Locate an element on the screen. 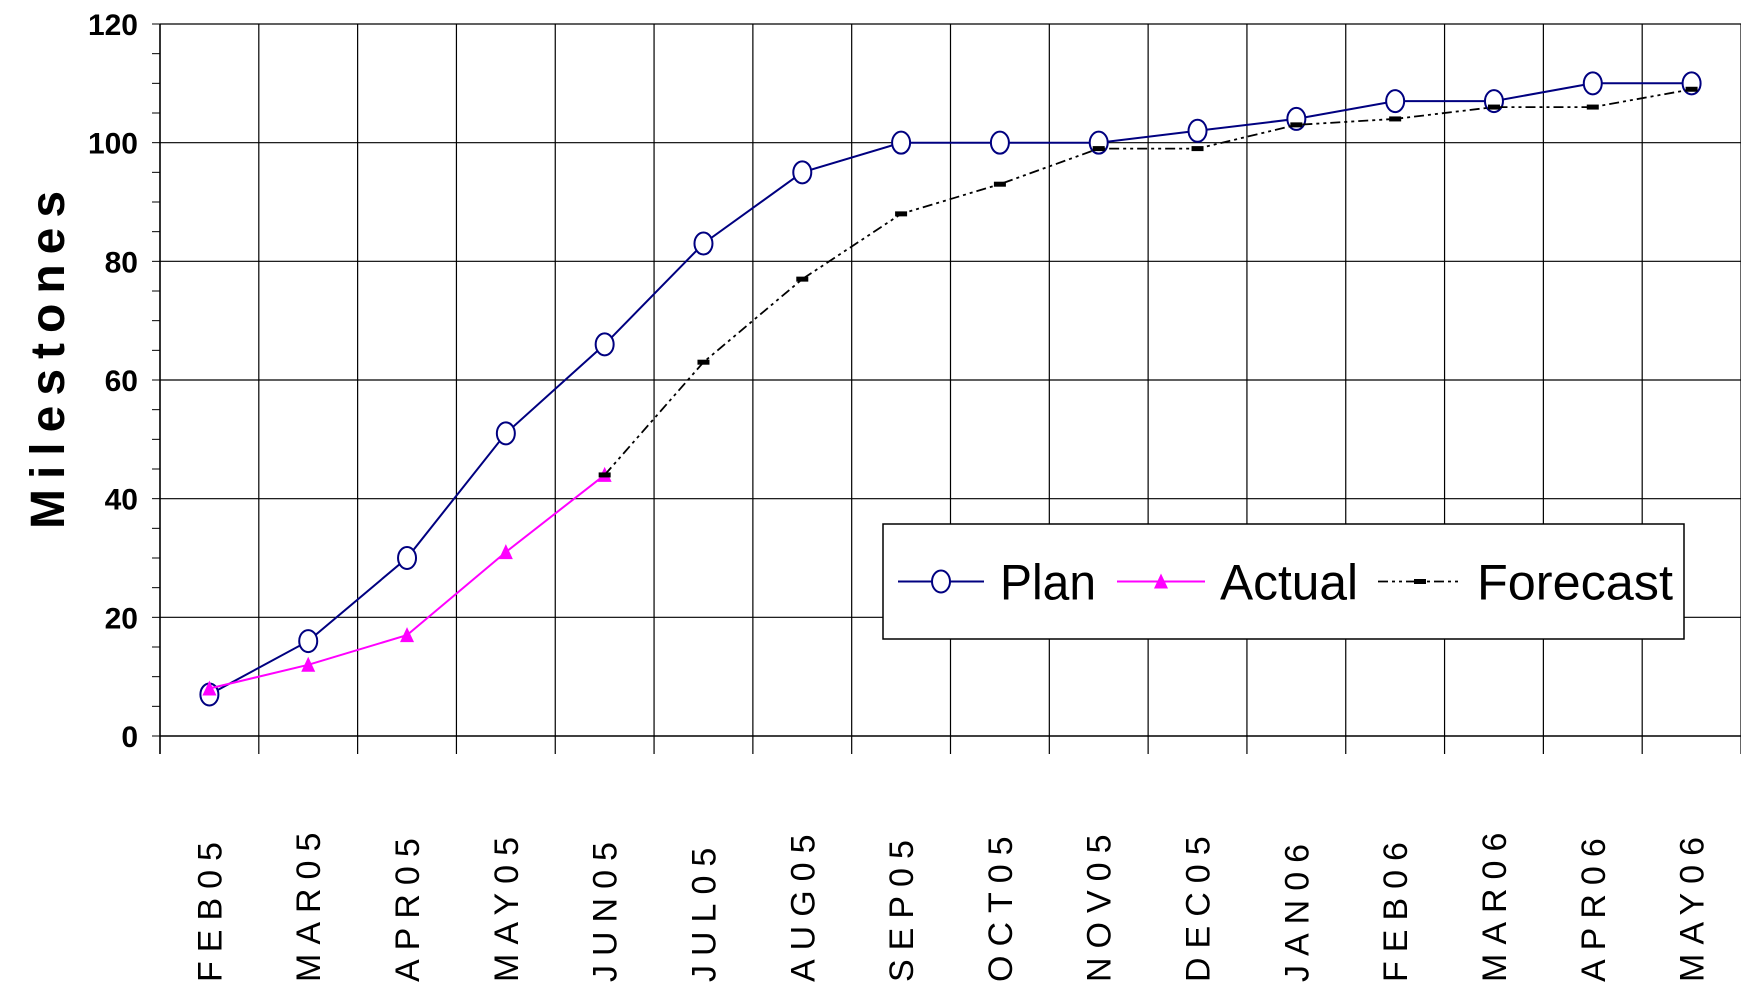  x-tick-label: NOV05 is located at coordinates (1100, 904).